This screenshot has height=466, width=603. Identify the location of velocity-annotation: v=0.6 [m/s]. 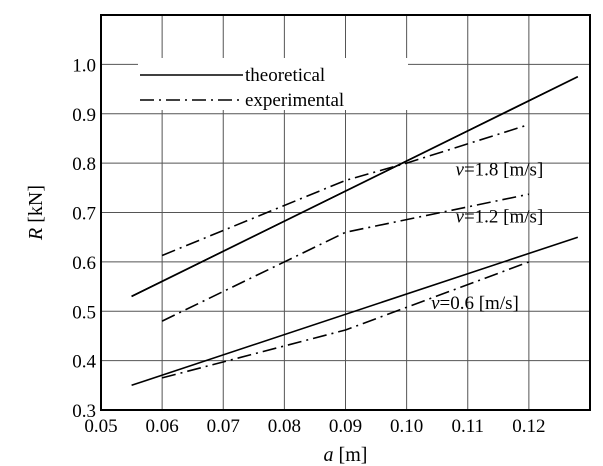
(475, 303).